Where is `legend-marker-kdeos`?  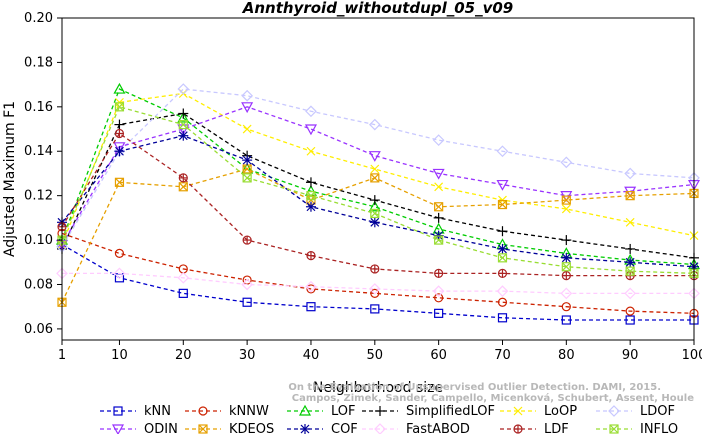 legend-marker-kdeos is located at coordinates (203, 429).